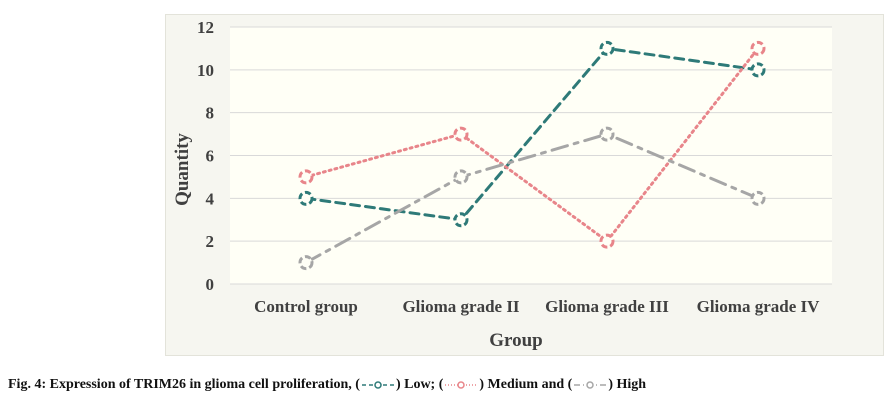 The image size is (892, 407). Describe the element at coordinates (210, 198) in the screenshot. I see `y-tick-label: 4` at that location.